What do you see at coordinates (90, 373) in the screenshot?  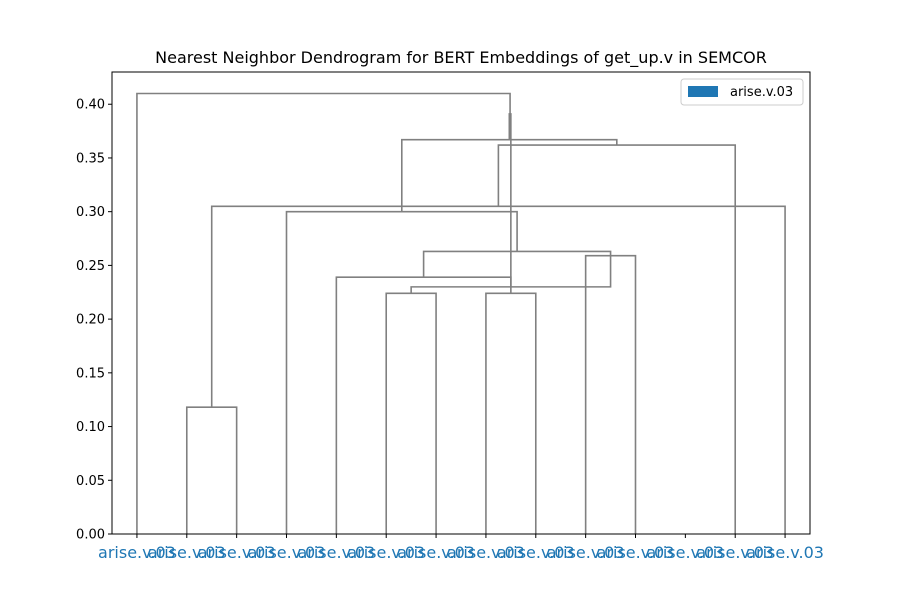 I see `y-tick-label: 0.15` at bounding box center [90, 373].